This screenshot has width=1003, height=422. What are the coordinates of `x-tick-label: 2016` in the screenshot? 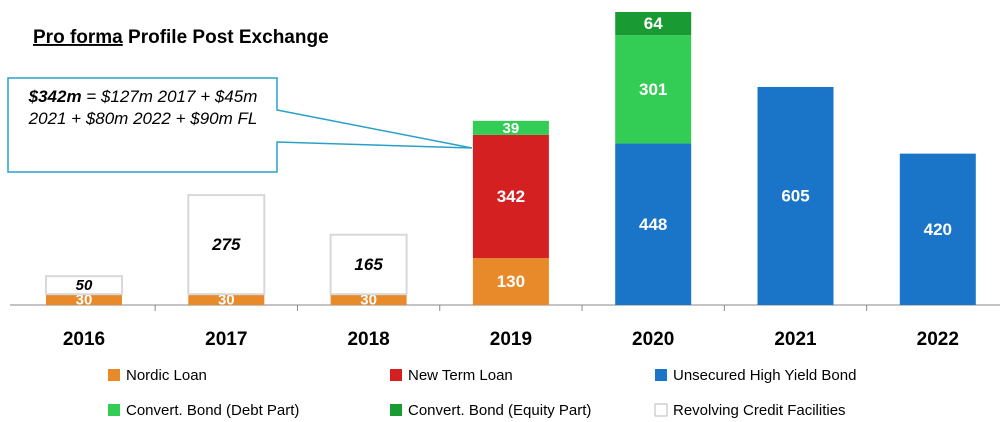 It's located at (84, 339).